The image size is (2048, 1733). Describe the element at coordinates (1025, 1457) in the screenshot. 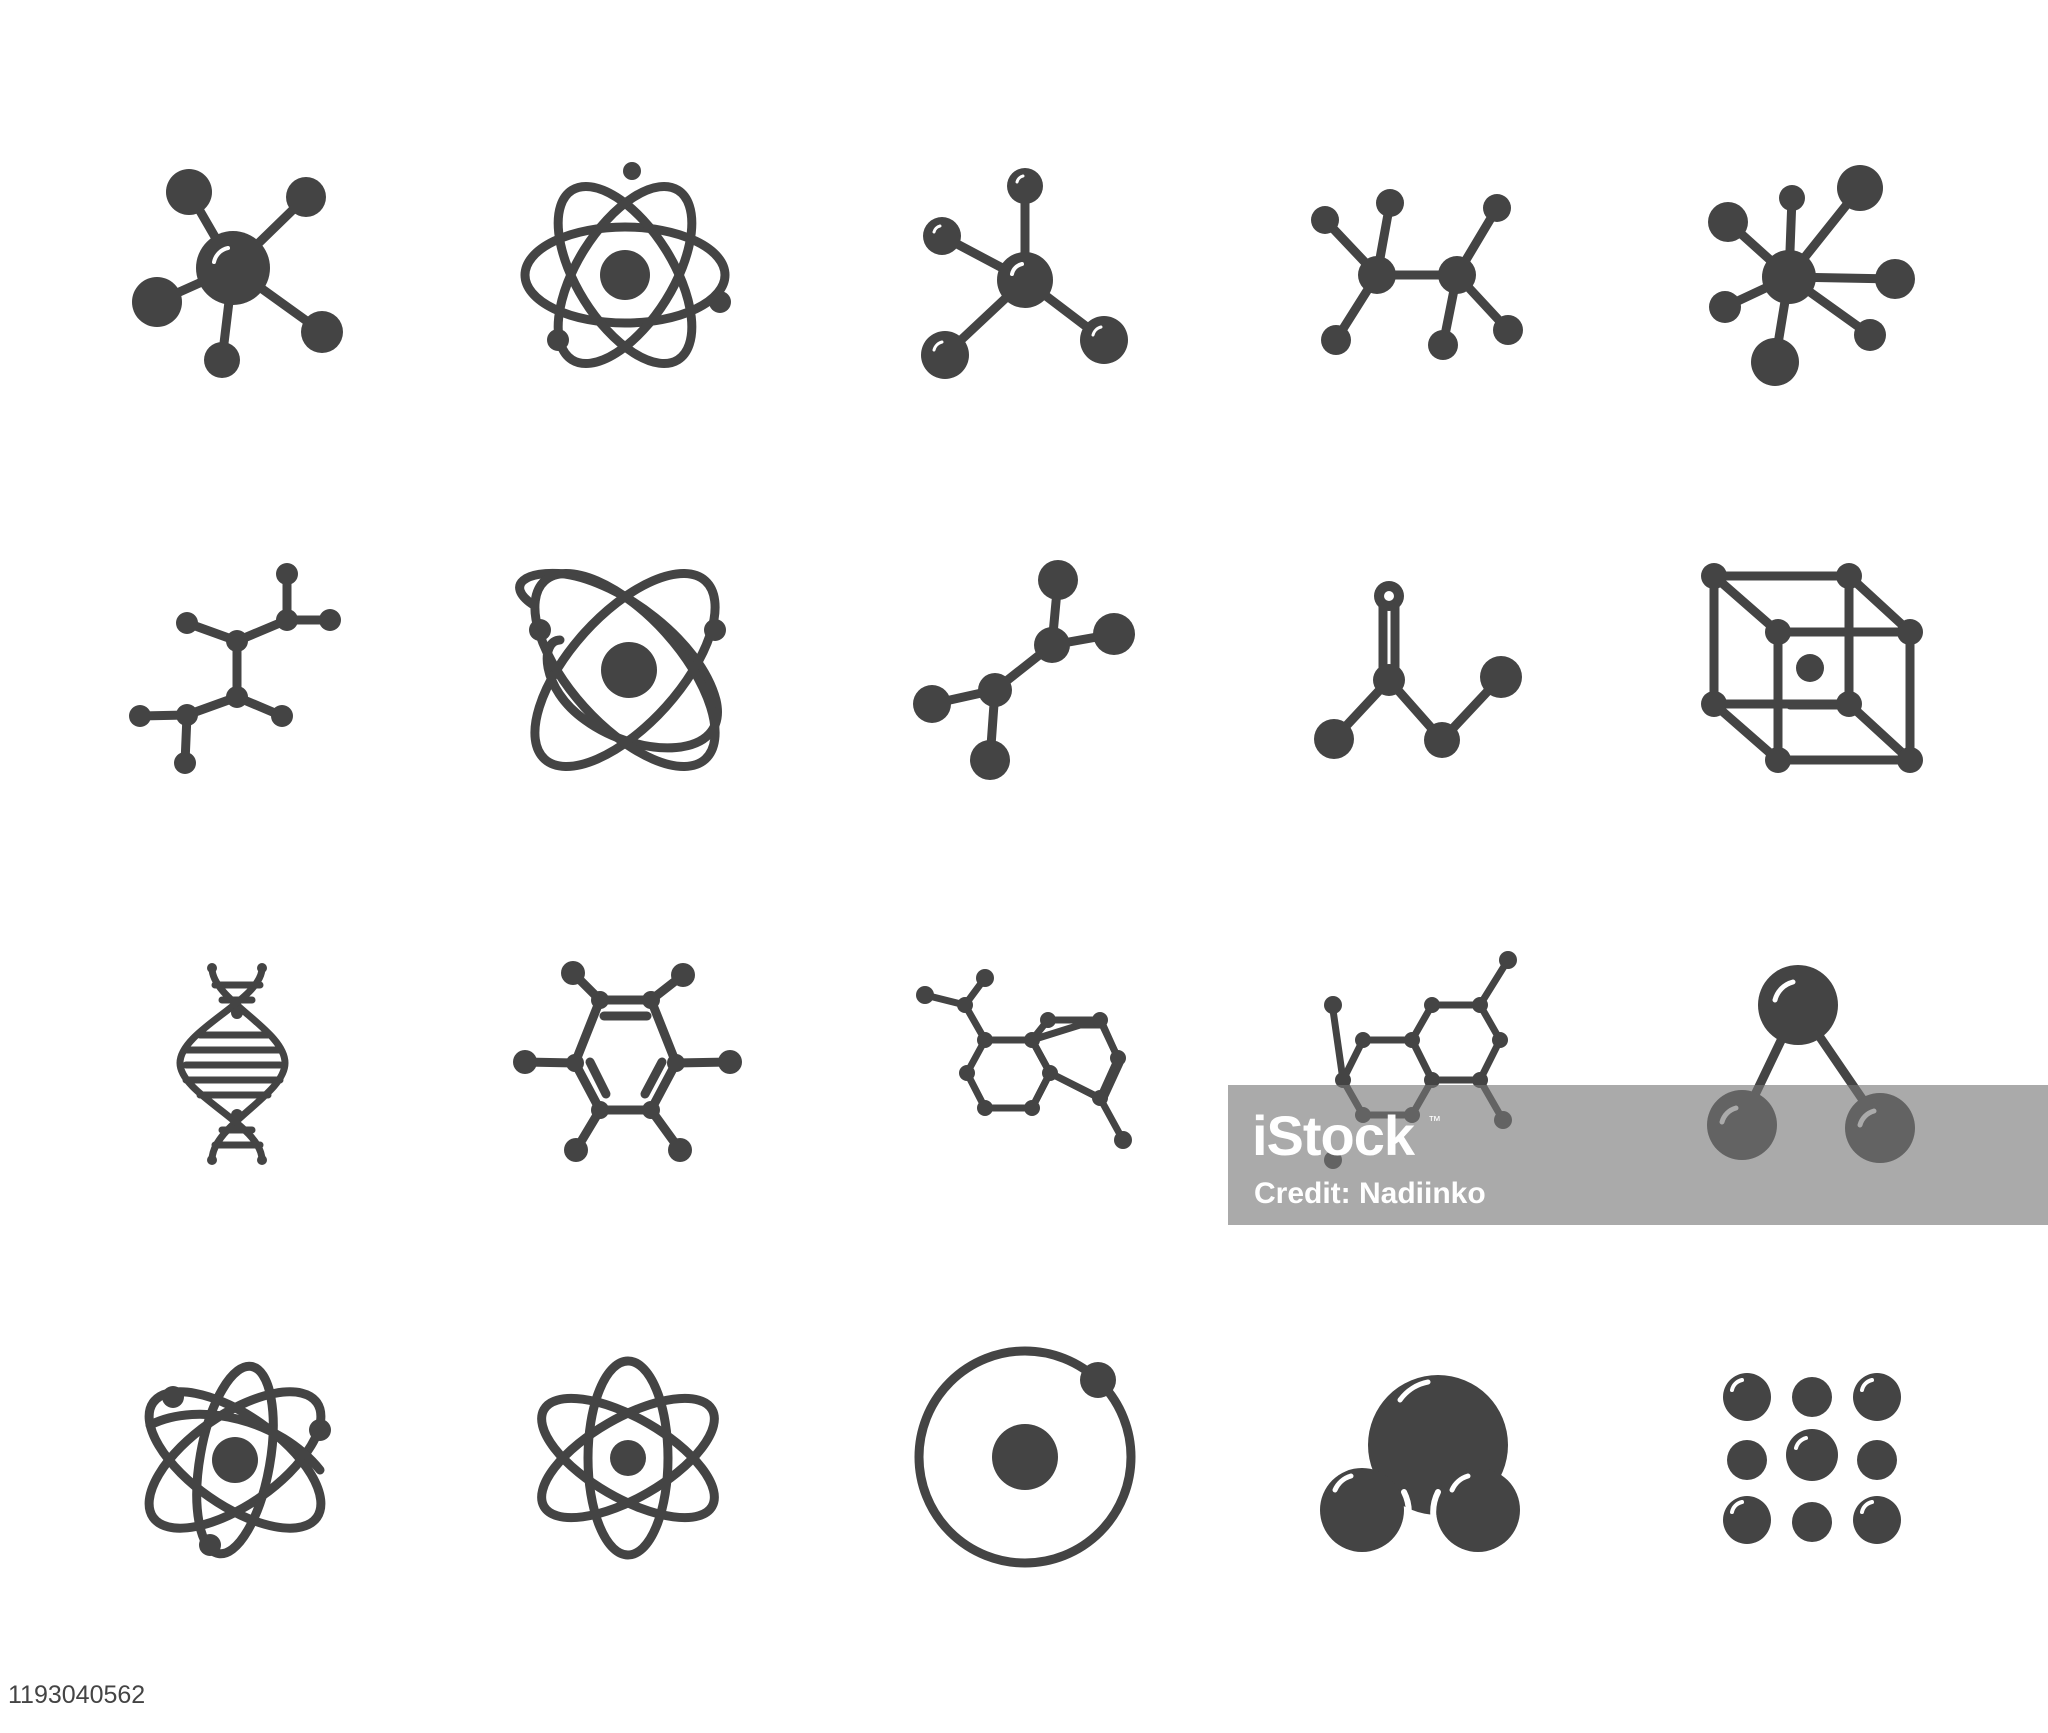

I see `hydrogen-atom-icon` at that location.